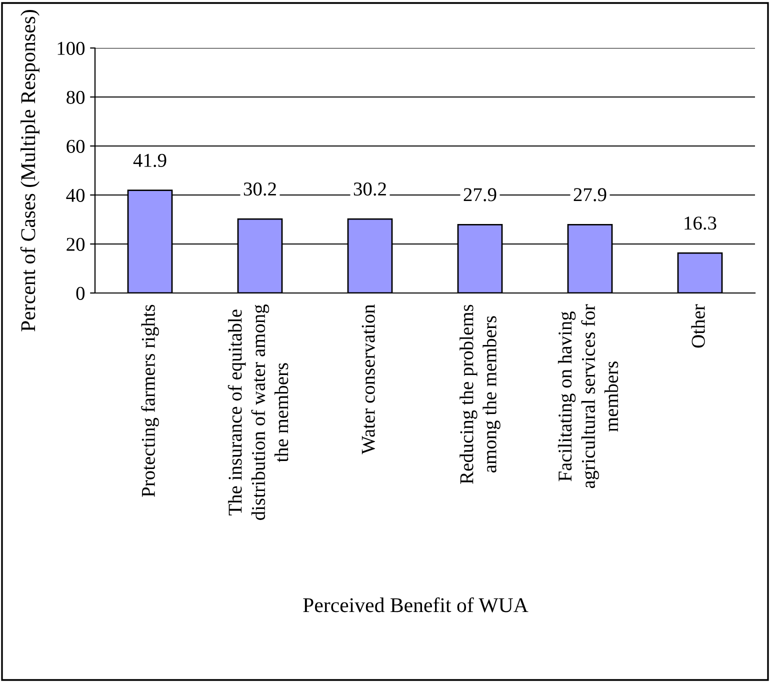 Image resolution: width=771 pixels, height=682 pixels. What do you see at coordinates (150, 400) in the screenshot?
I see `x-tick-label: Protecting farmers rights` at bounding box center [150, 400].